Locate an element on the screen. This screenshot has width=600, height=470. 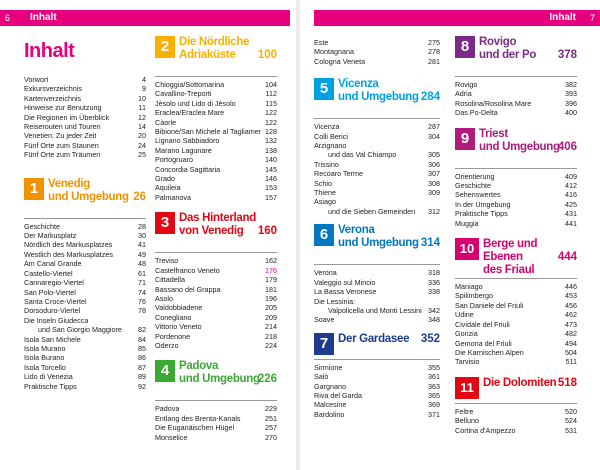
entry-page: 76 is located at coordinates (142, 301).